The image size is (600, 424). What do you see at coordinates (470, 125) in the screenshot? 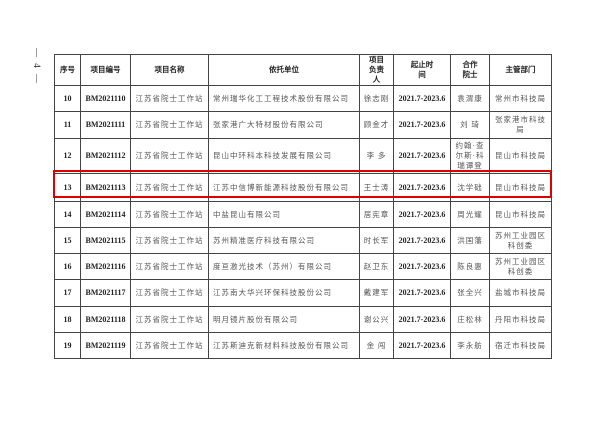
I see `academician: 刘 琦` at bounding box center [470, 125].